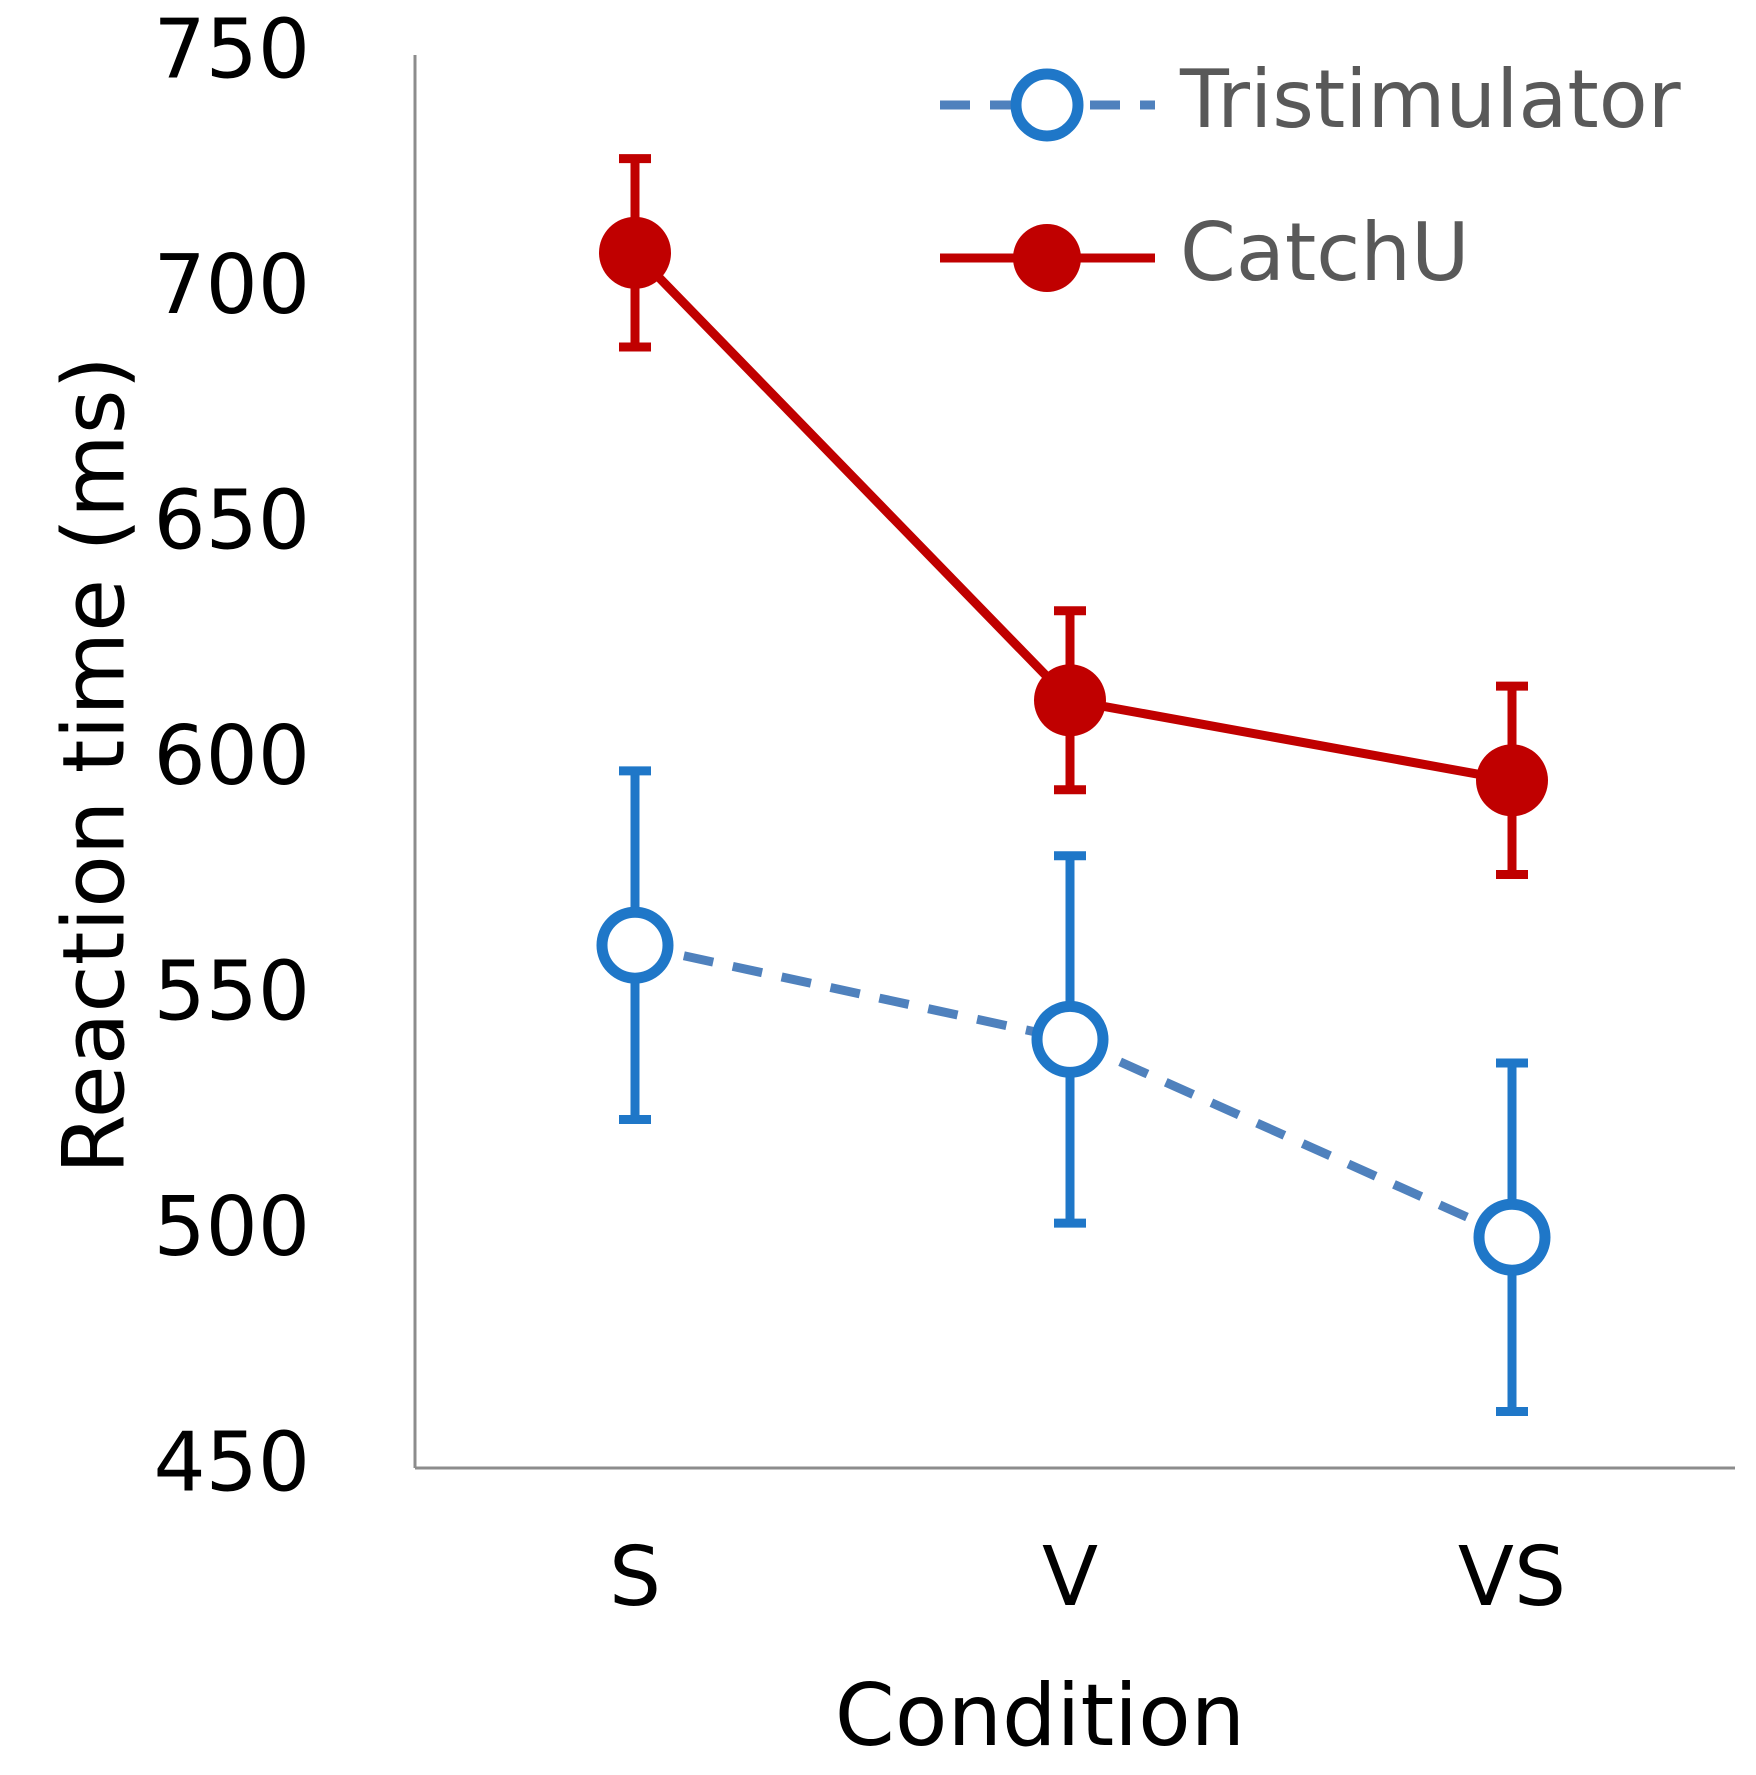  What do you see at coordinates (231, 1227) in the screenshot?
I see `y-tick-label: 500` at bounding box center [231, 1227].